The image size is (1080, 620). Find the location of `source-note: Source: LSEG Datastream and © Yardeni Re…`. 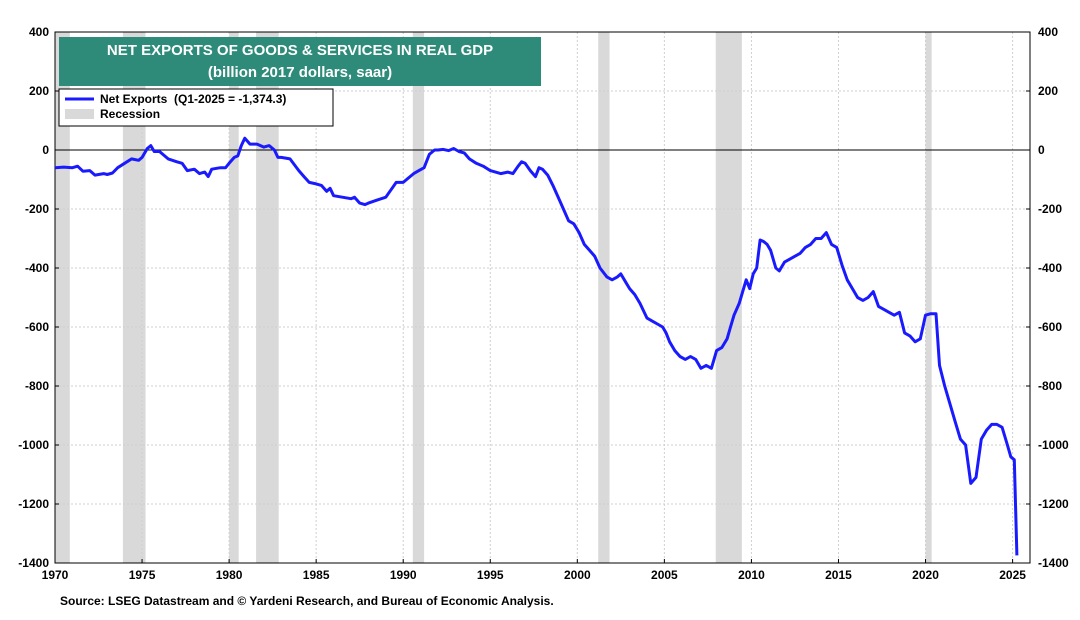

source-note: Source: LSEG Datastream and © Yardeni Re… is located at coordinates (307, 601).